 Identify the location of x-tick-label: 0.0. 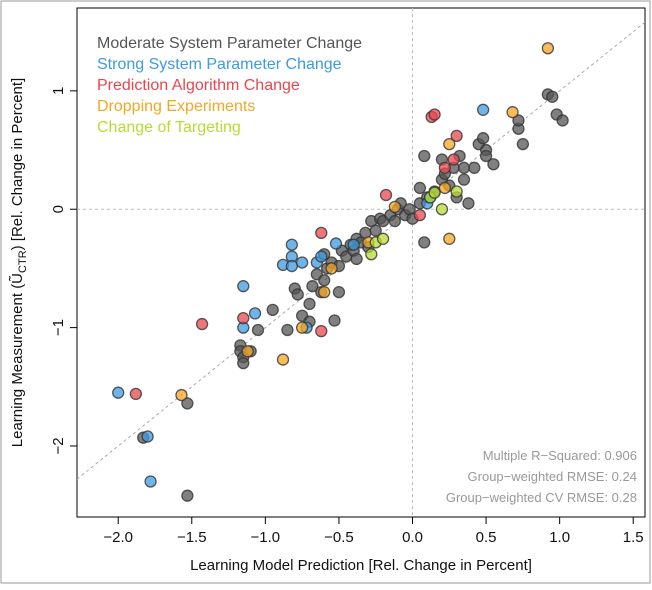
(412, 537).